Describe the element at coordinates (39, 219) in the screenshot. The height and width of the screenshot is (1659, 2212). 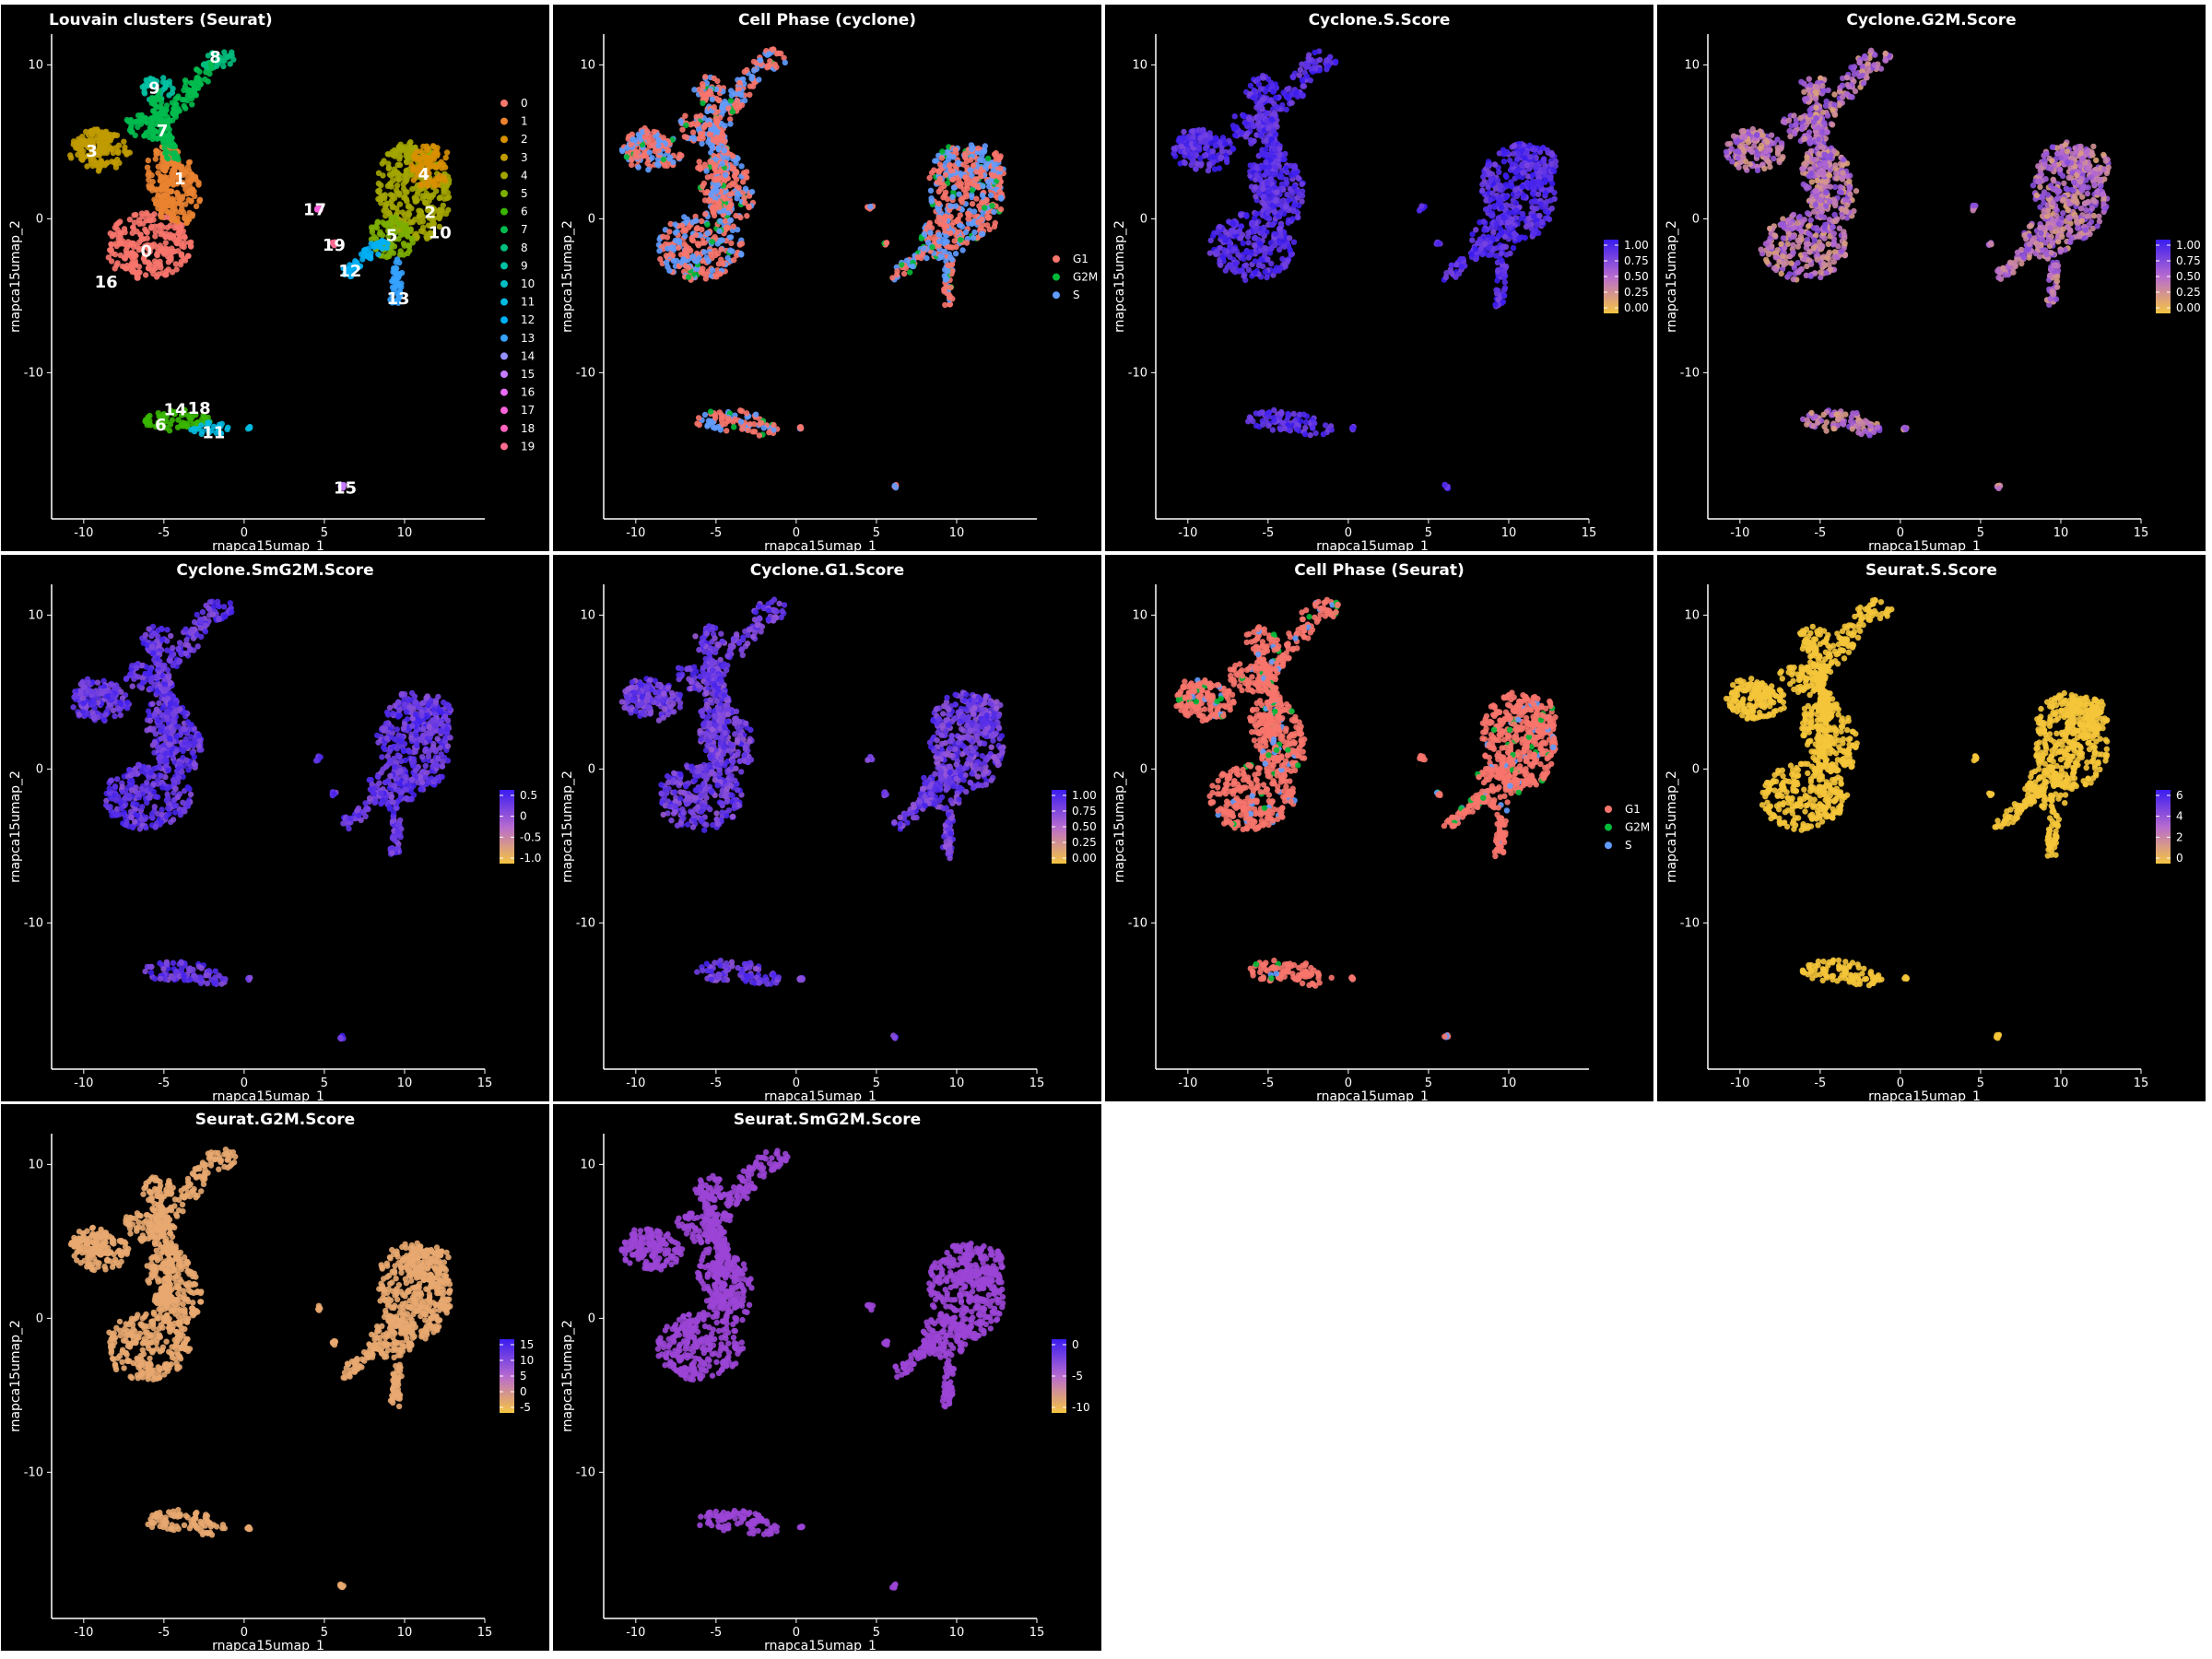
I see `y-tick-label: 0` at that location.